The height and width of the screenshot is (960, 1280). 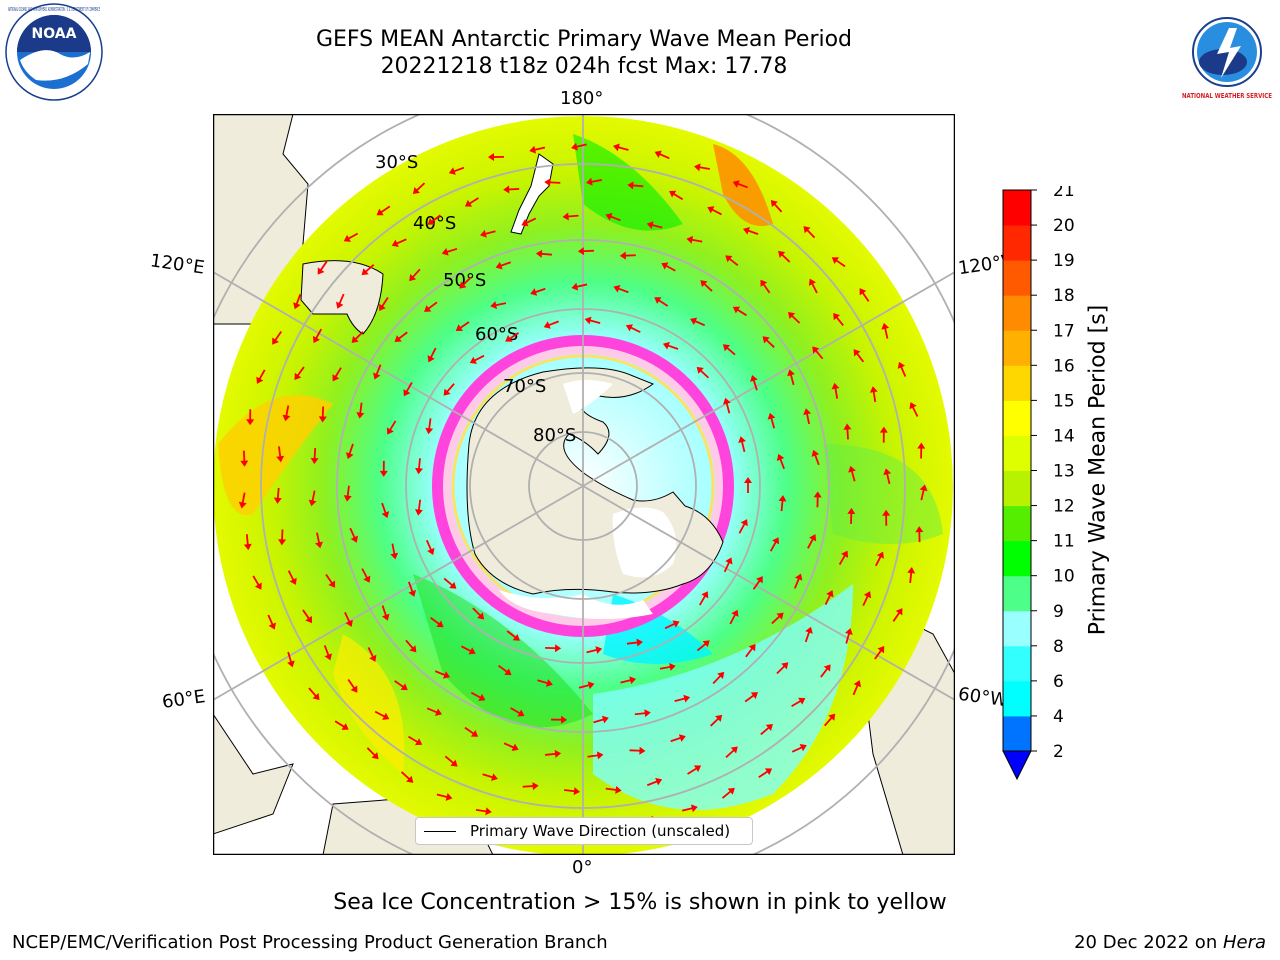 I want to click on legend-label: Primary Wave Direction (unscaled), so click(x=600, y=831).